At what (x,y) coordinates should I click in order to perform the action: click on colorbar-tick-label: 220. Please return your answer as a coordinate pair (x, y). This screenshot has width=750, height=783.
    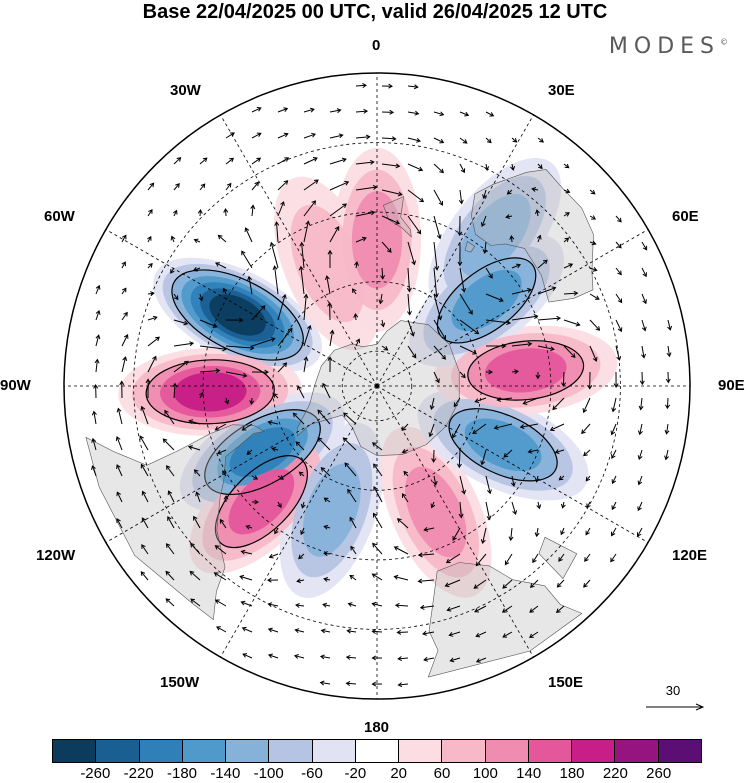
    Looking at the image, I should click on (615, 773).